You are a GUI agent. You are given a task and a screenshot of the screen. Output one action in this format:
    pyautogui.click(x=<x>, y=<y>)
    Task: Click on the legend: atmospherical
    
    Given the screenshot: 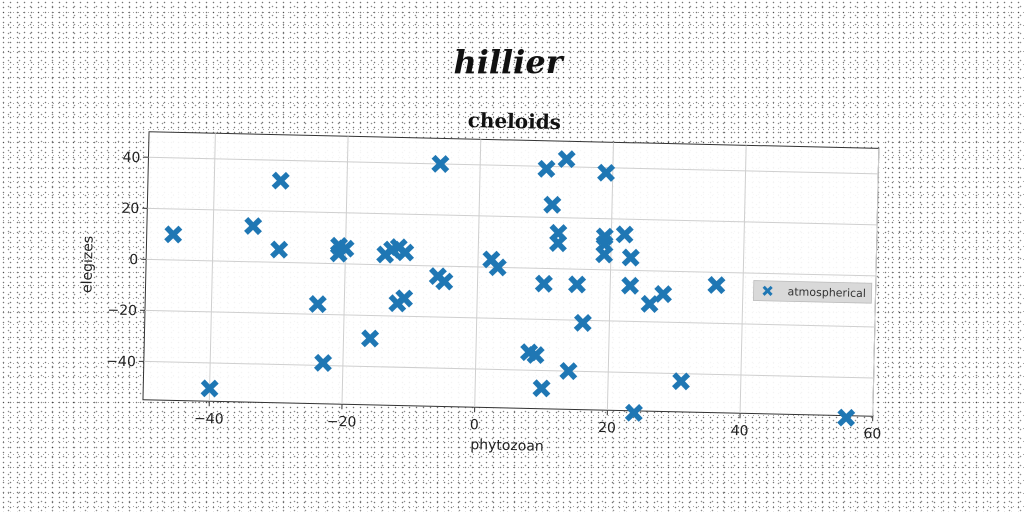 What is the action you would take?
    pyautogui.click(x=812, y=292)
    